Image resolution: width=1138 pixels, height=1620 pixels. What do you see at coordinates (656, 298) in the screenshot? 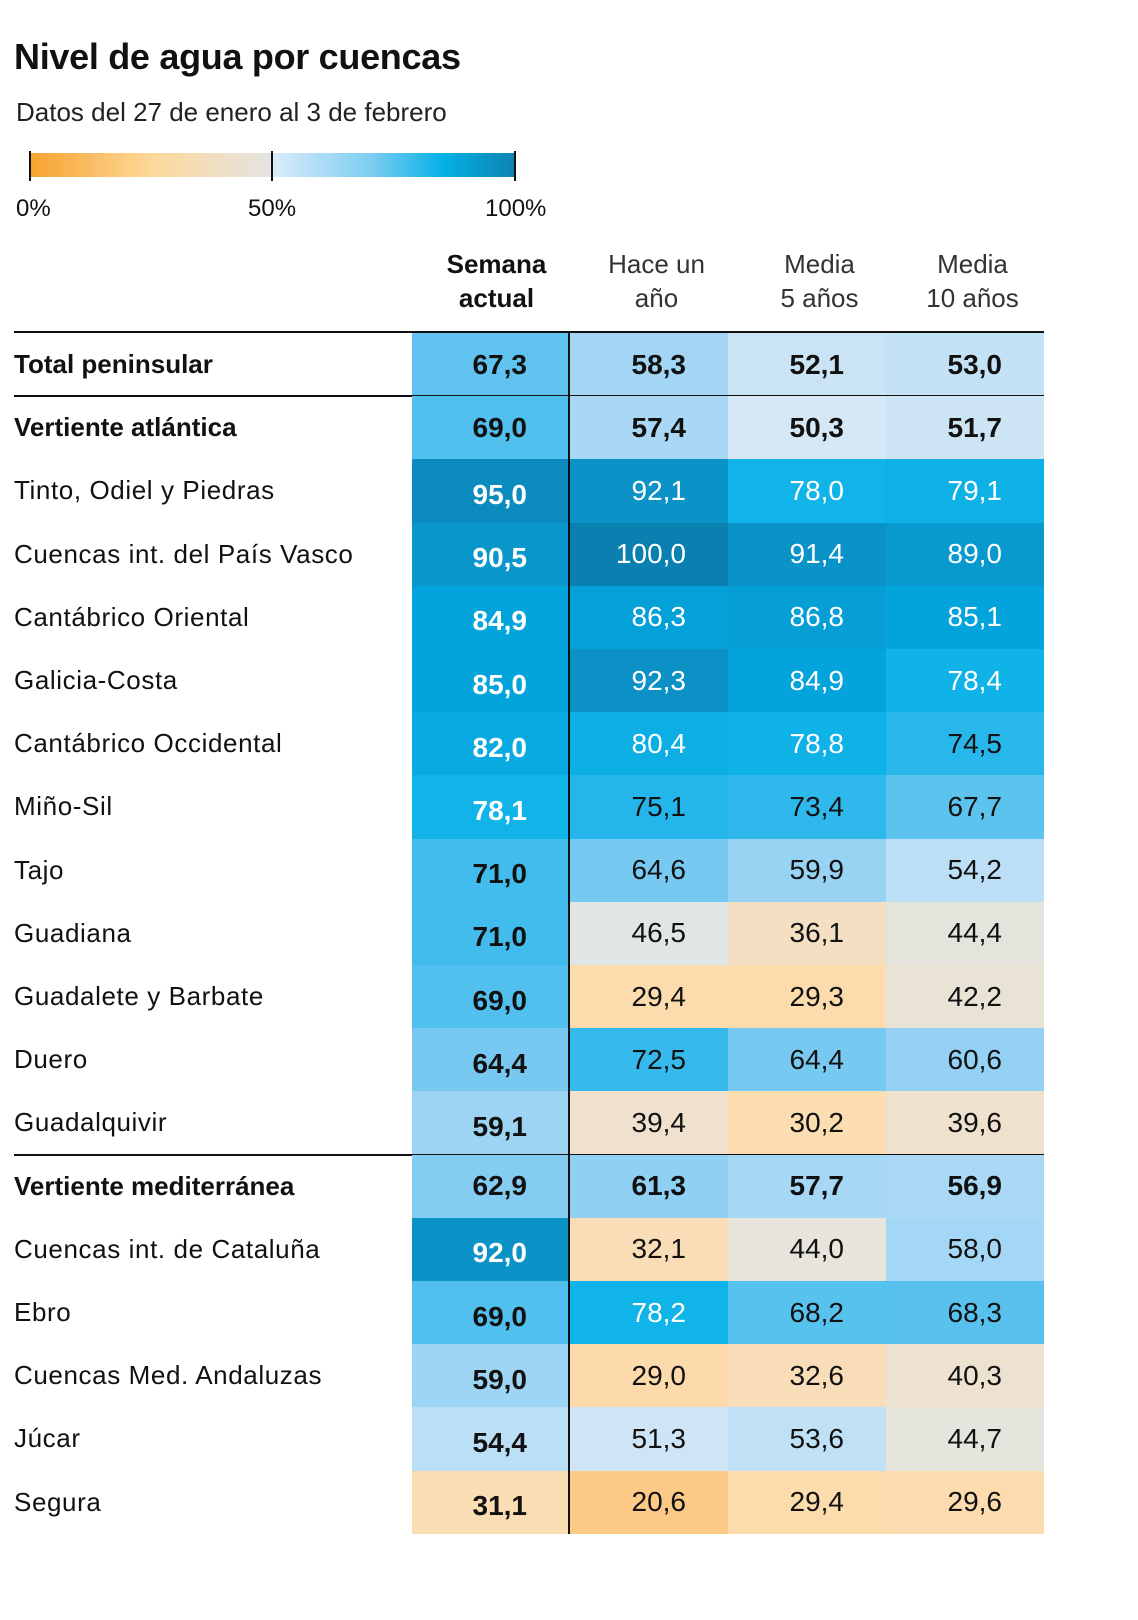
I see `column-header-line: año` at bounding box center [656, 298].